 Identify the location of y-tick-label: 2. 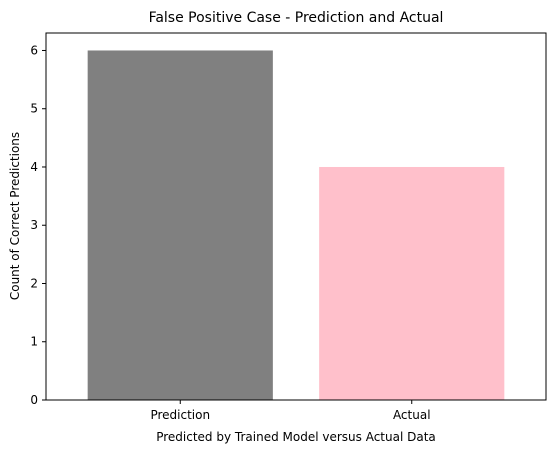
(34, 283).